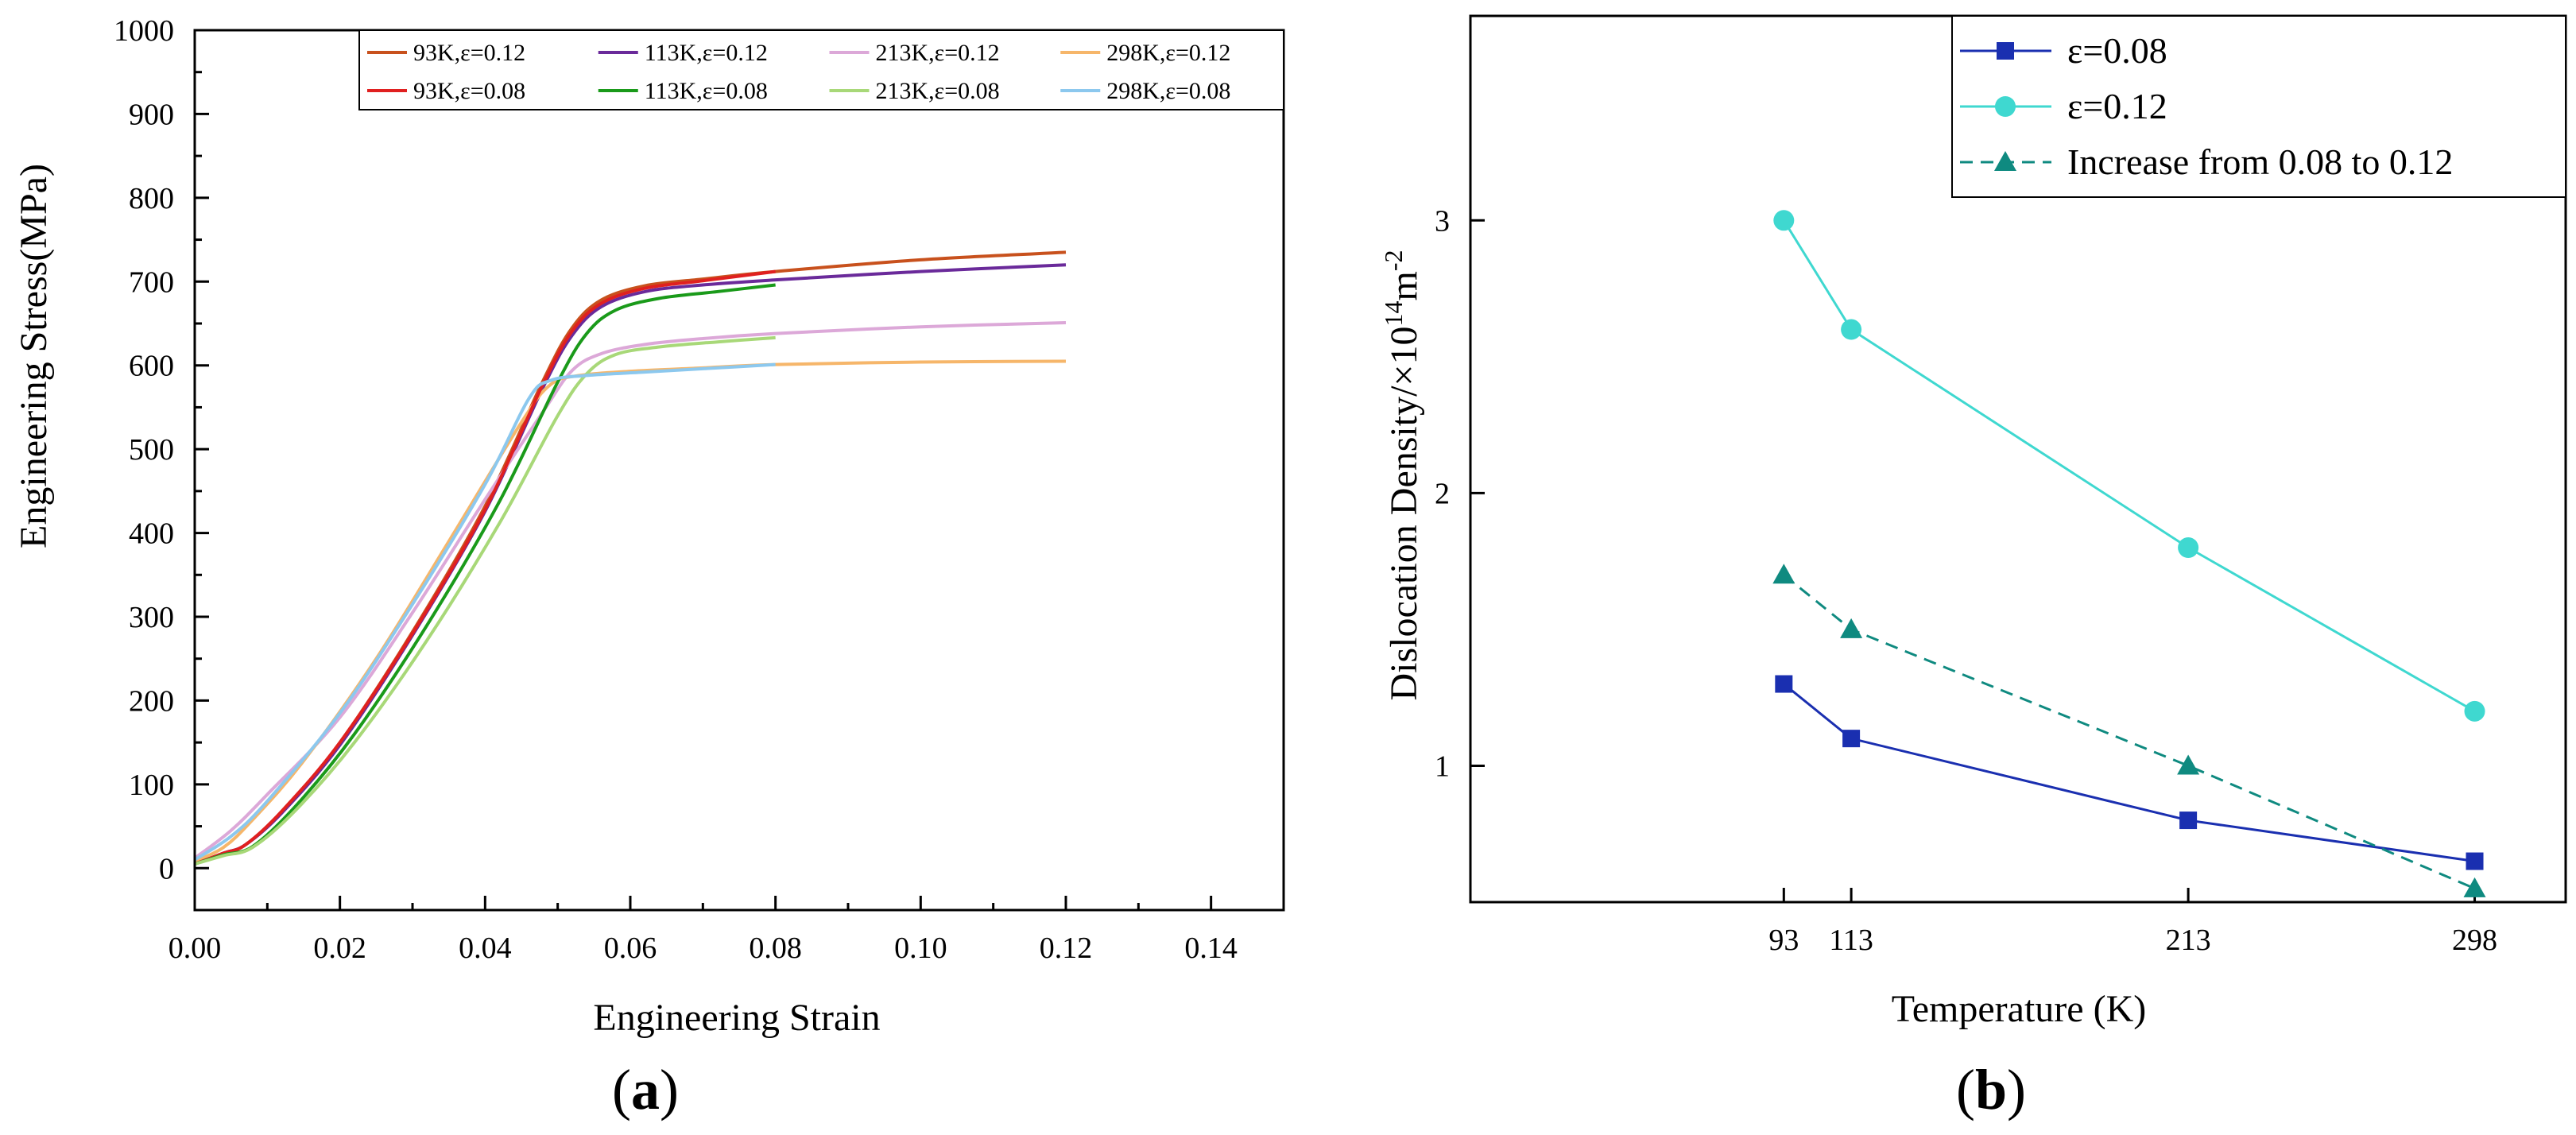 The image size is (2576, 1135). What do you see at coordinates (1442, 221) in the screenshot?
I see `panel-b-y-tick-label: 3` at bounding box center [1442, 221].